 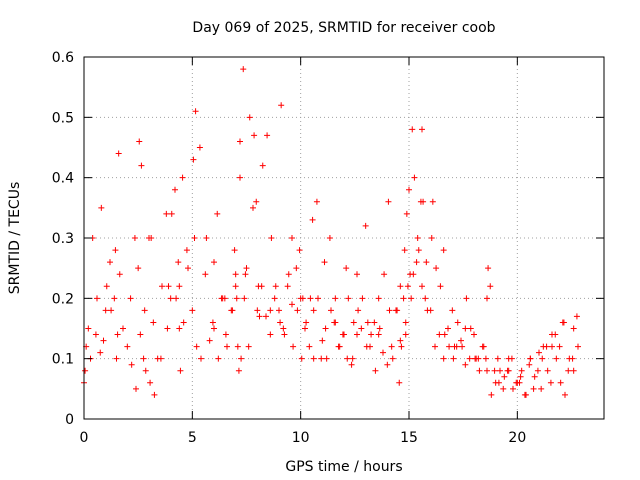 What do you see at coordinates (63, 299) in the screenshot?
I see `y-tick-label: 0.2` at bounding box center [63, 299].